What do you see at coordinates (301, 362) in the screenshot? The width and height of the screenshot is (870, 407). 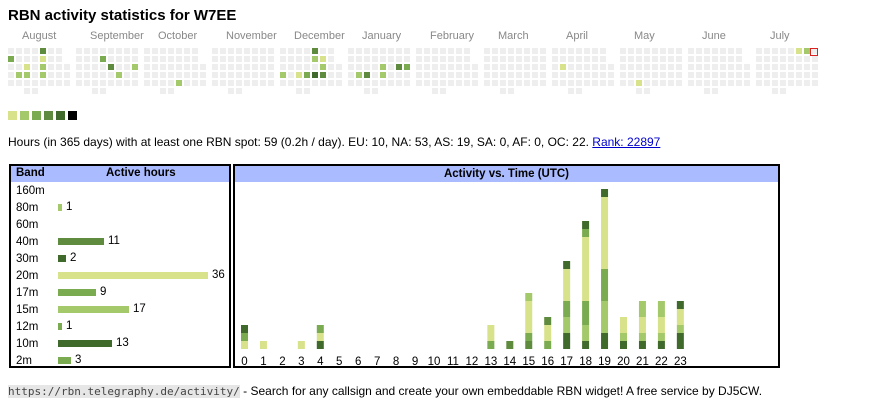 I see `hour-tick-label: 3` at bounding box center [301, 362].